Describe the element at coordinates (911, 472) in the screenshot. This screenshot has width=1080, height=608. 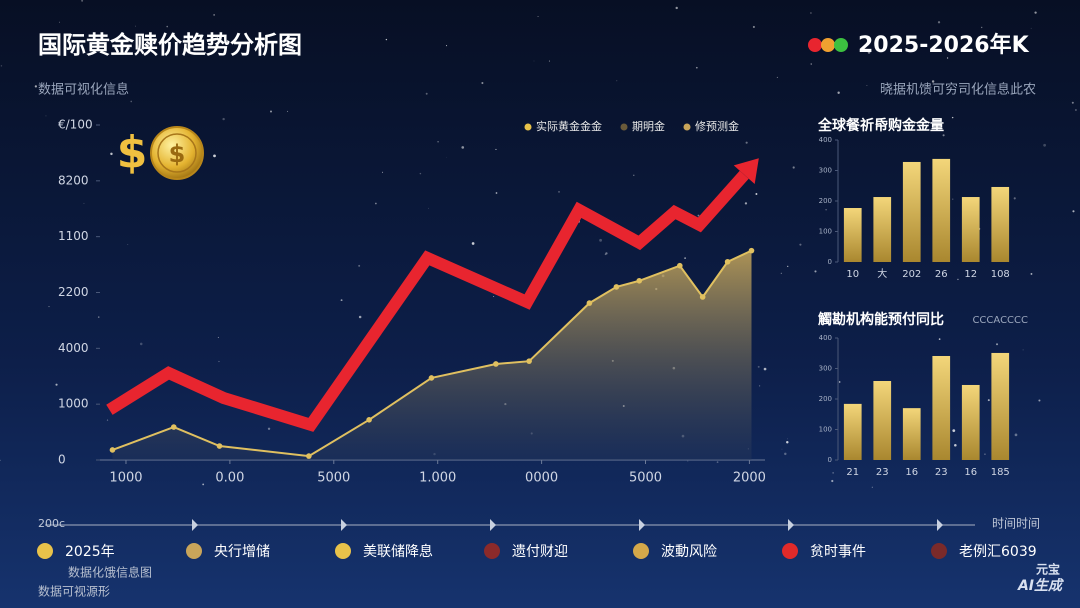
I see `x-tick-label: 16` at that location.